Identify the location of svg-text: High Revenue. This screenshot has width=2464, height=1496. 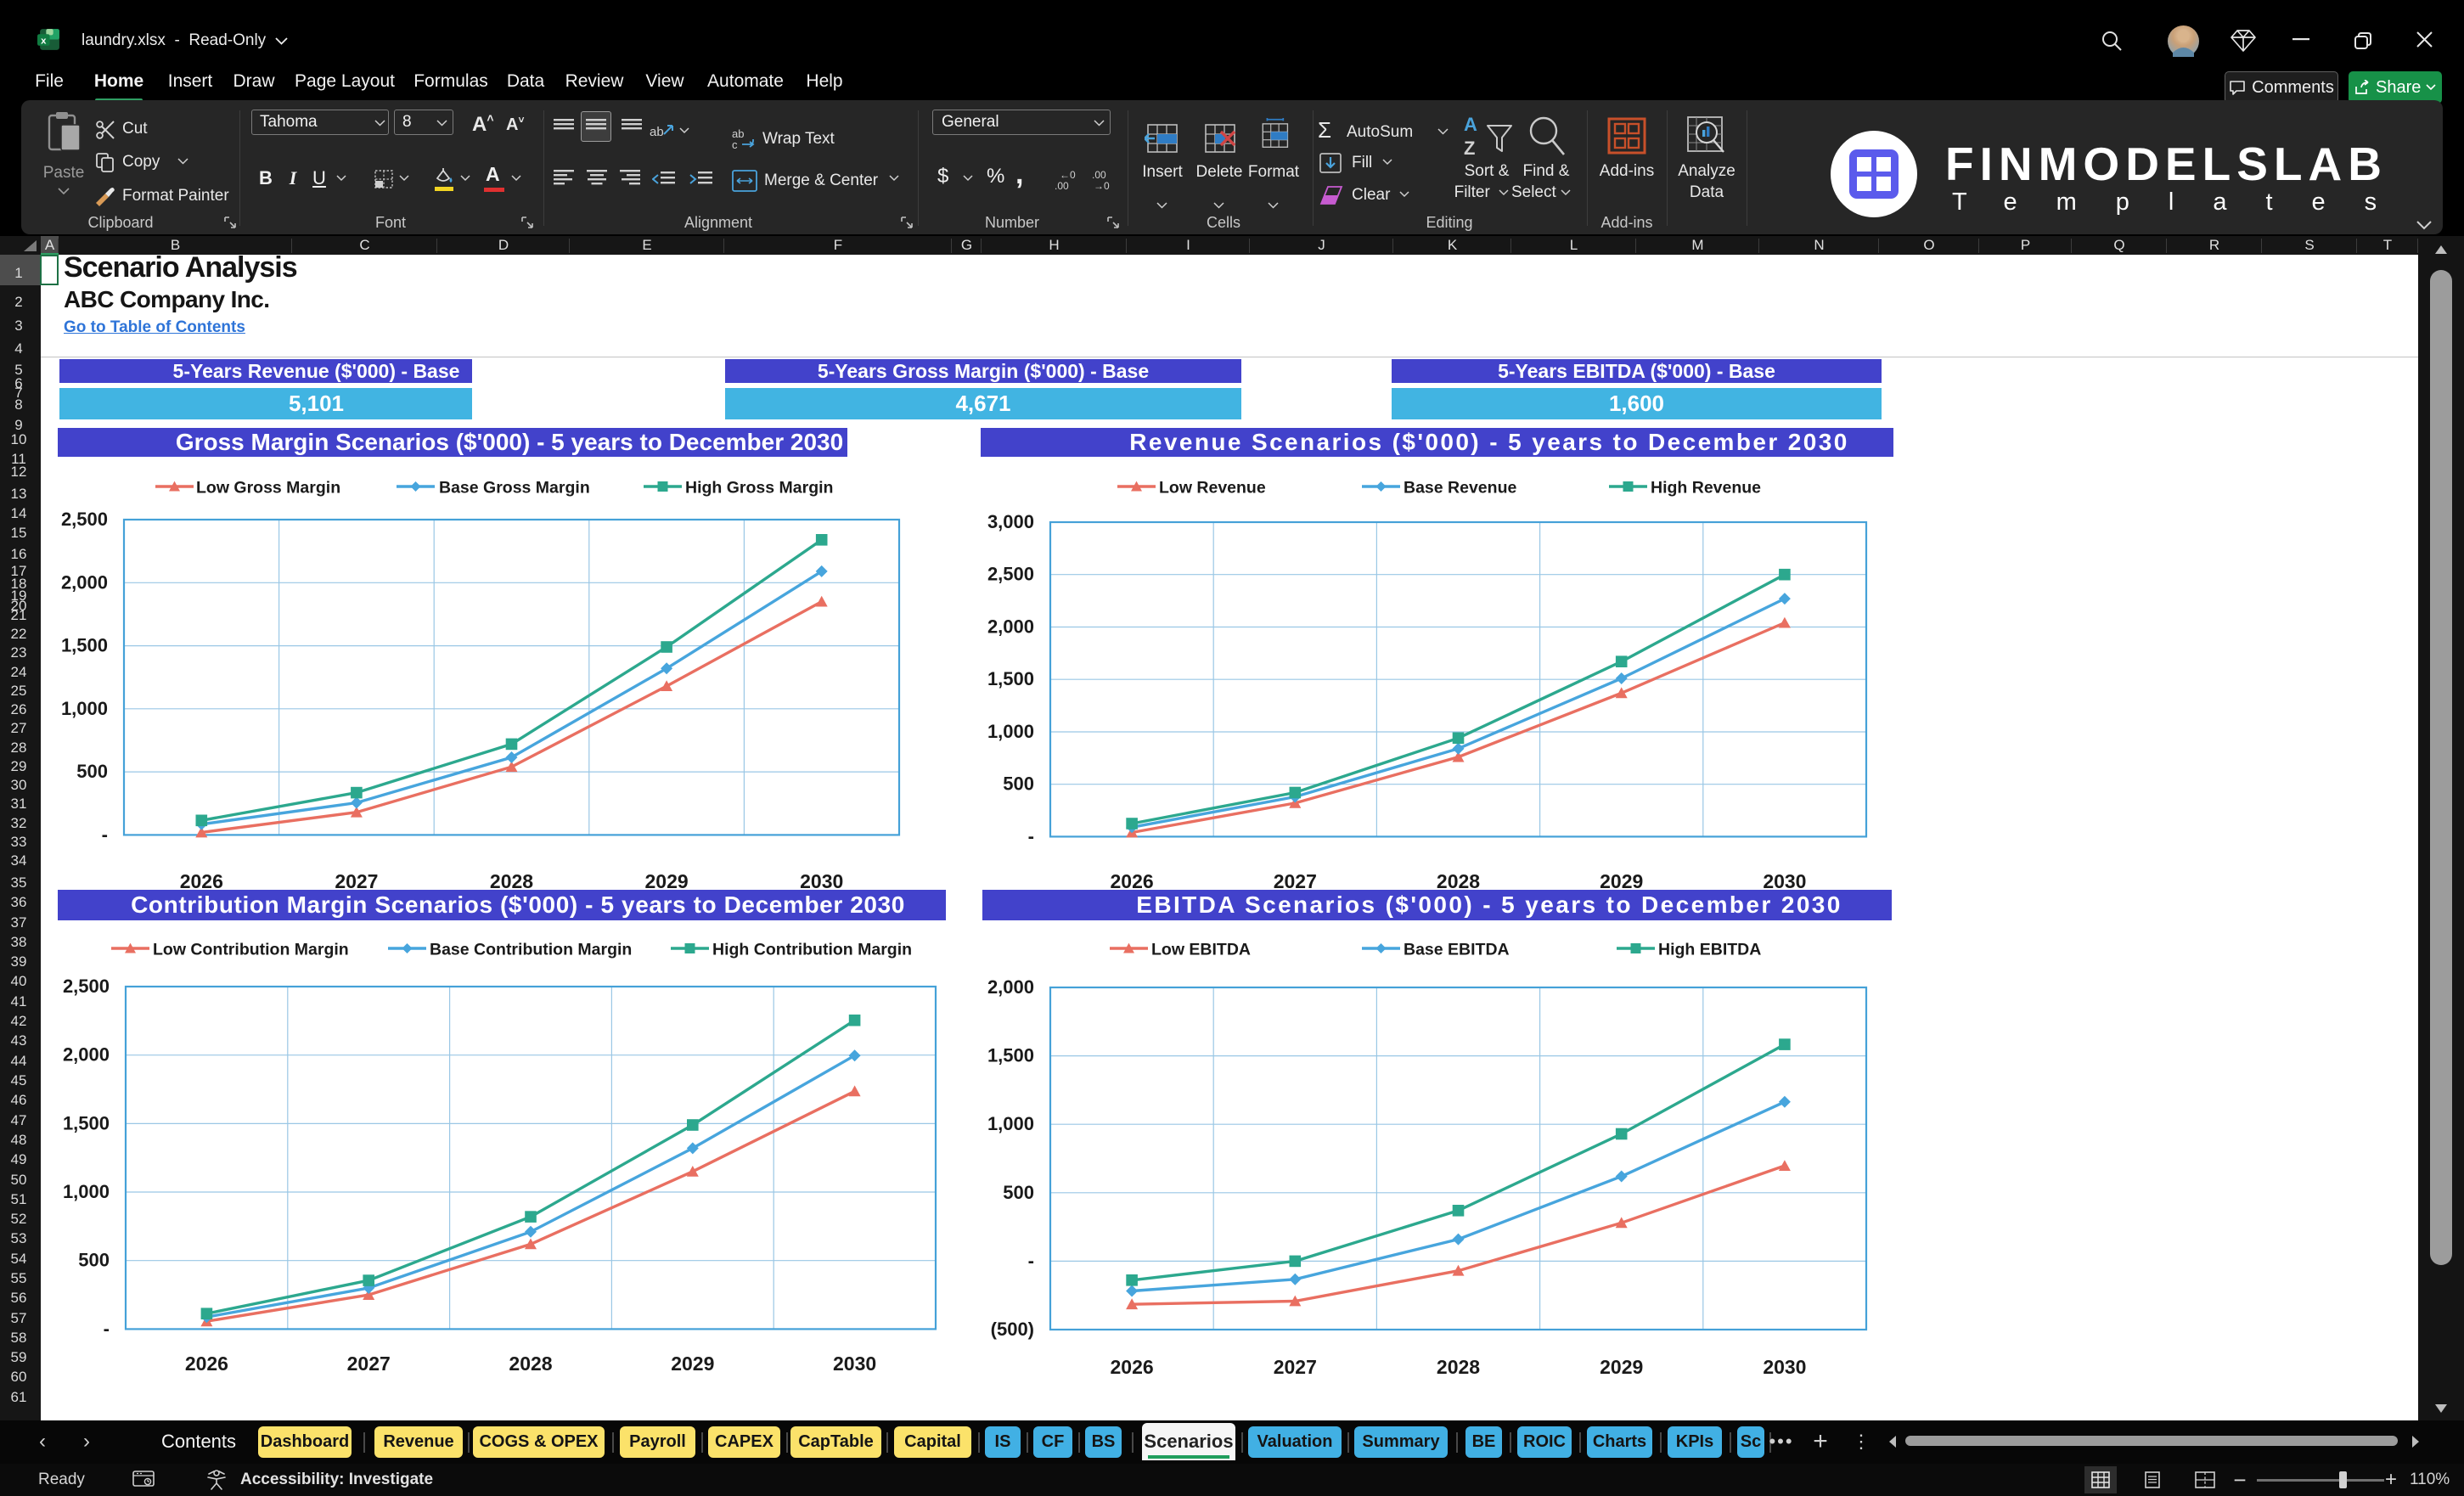
(1706, 488).